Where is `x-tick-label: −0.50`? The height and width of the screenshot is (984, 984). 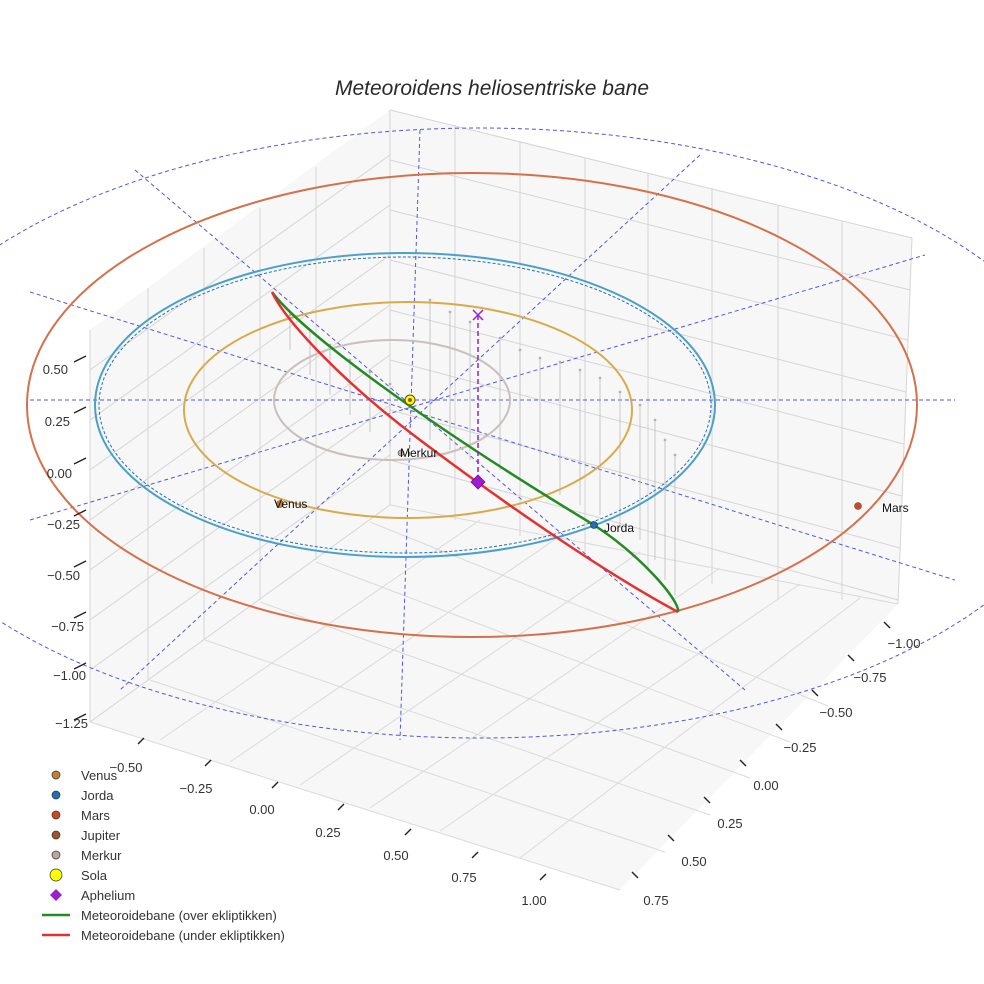
x-tick-label: −0.50 is located at coordinates (126, 767).